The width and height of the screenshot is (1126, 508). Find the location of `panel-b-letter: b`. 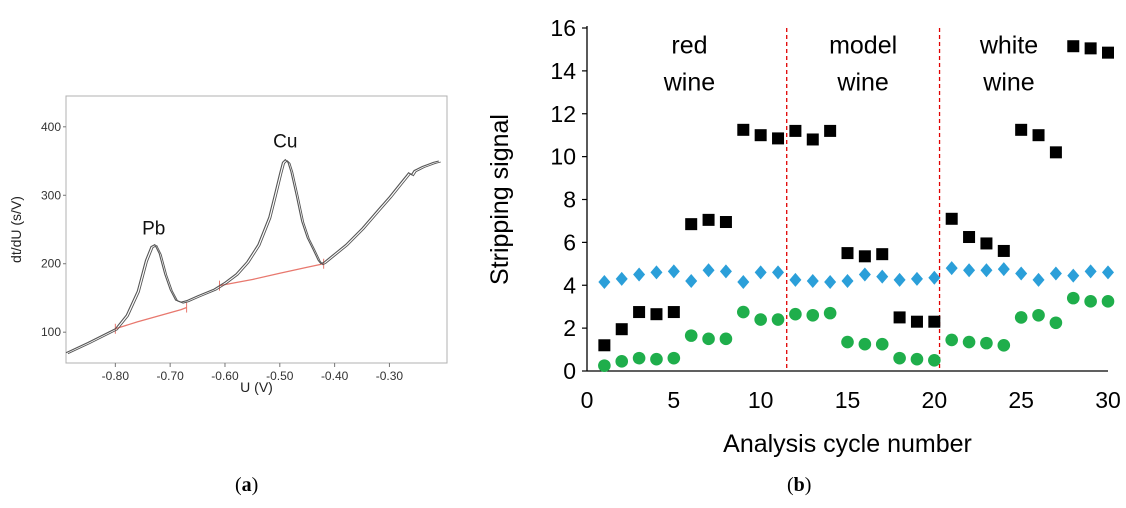

panel-b-letter: b is located at coordinates (799, 485).